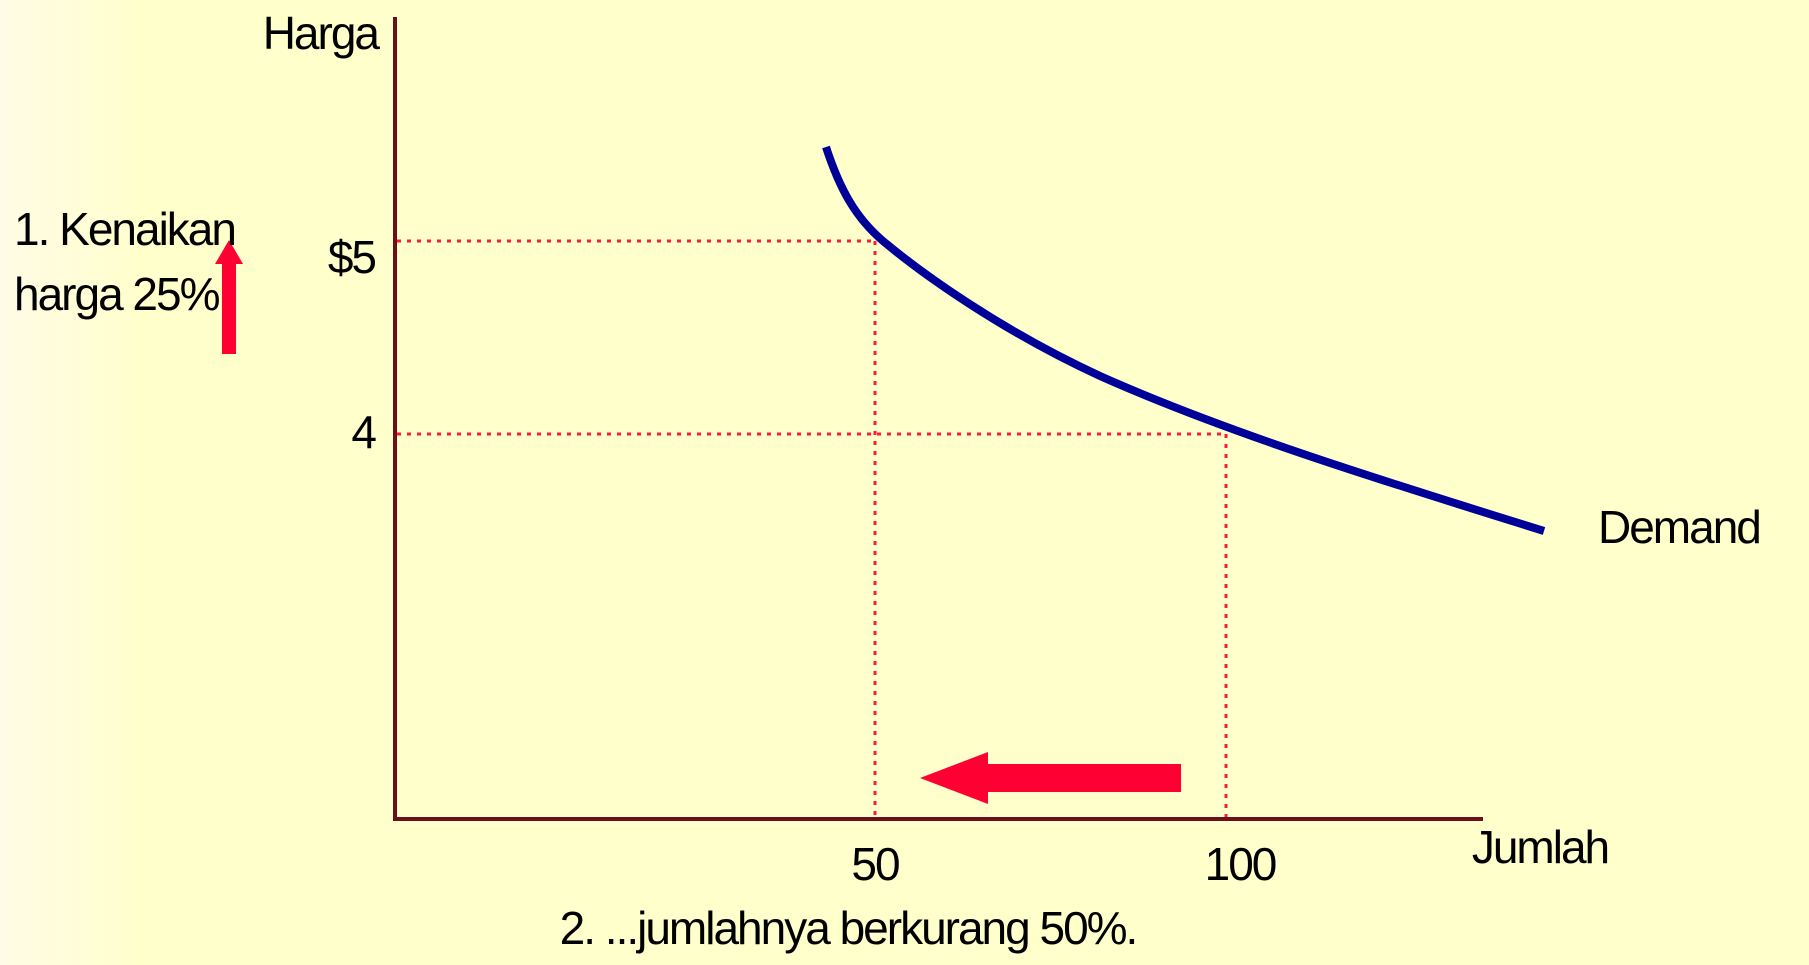 The image size is (1809, 965). What do you see at coordinates (229, 252) in the screenshot?
I see `up-arrow-head` at bounding box center [229, 252].